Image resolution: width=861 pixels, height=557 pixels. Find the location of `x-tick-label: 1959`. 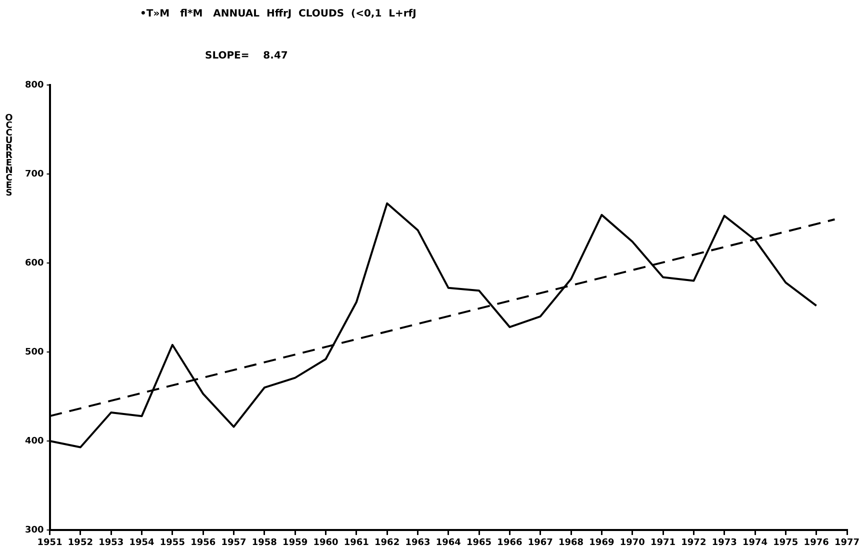

x-tick-label: 1959 is located at coordinates (295, 543).